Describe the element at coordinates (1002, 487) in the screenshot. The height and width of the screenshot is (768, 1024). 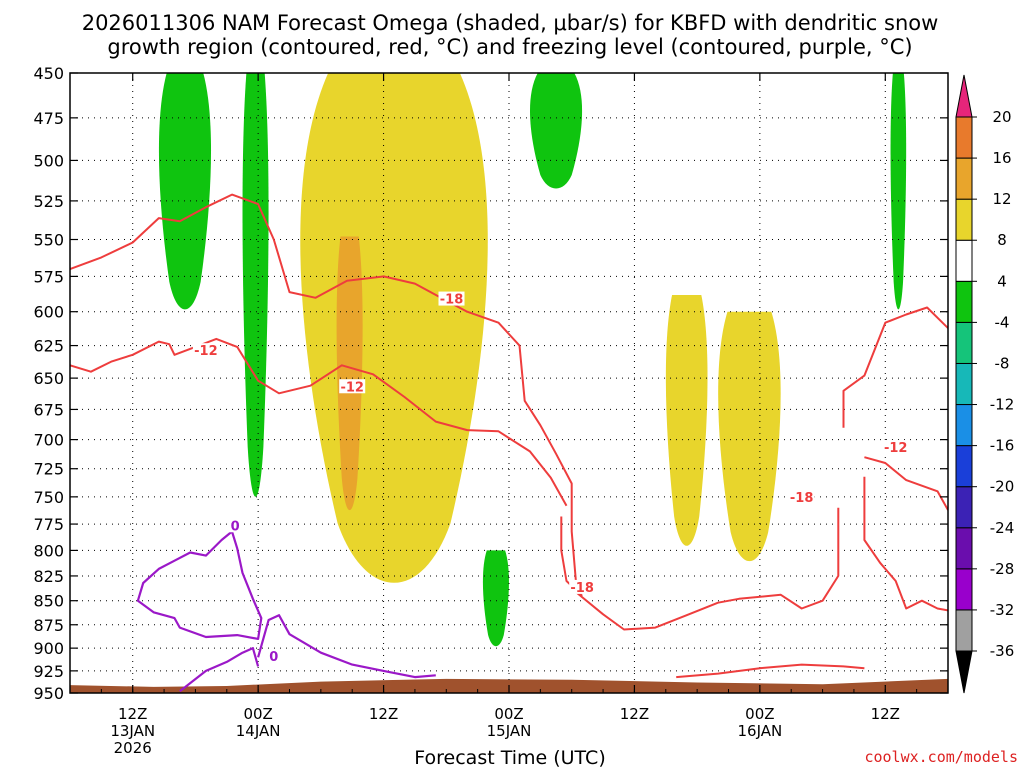
I see `colorbar-label: -20` at that location.